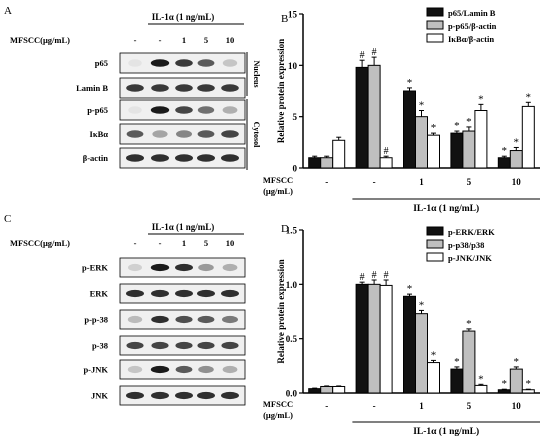 Image resolution: width=550 pixels, height=438 pixels. Describe the element at coordinates (472, 13) in the screenshot. I see `legend-label: p65/Lamin B` at that location.